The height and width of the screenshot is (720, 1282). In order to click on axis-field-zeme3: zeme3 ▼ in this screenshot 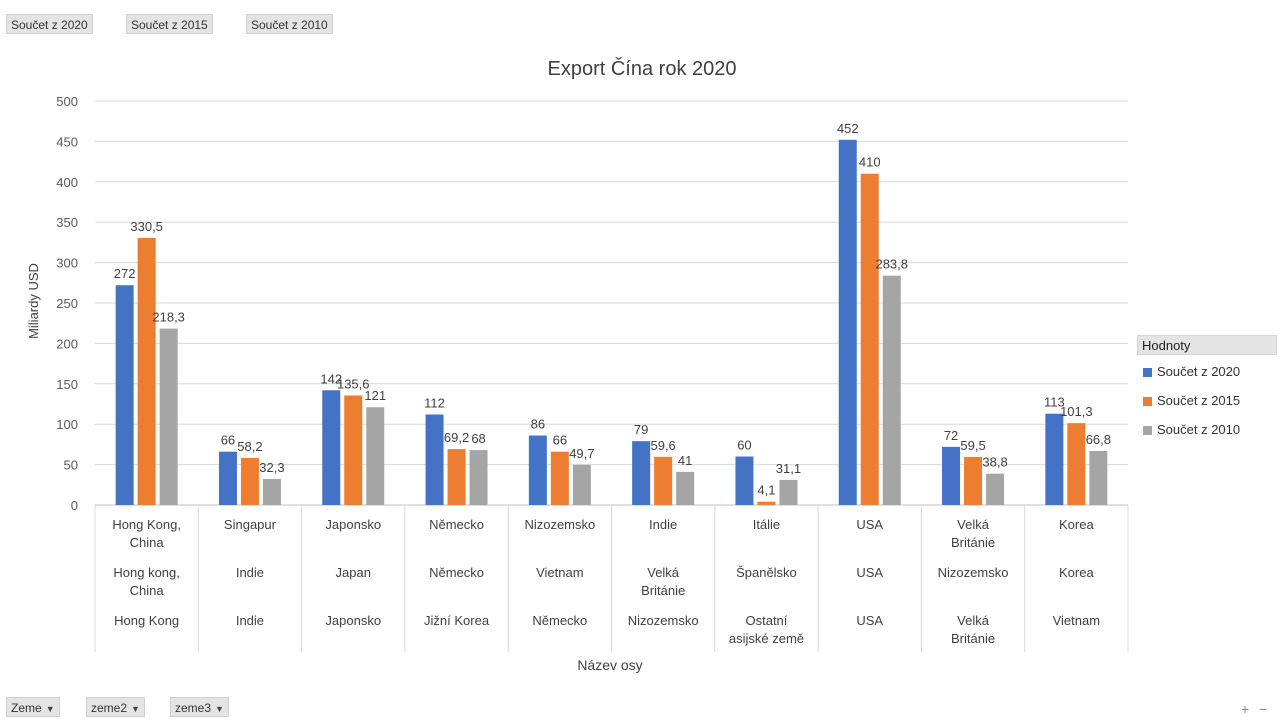, I will do `click(199, 707)`.